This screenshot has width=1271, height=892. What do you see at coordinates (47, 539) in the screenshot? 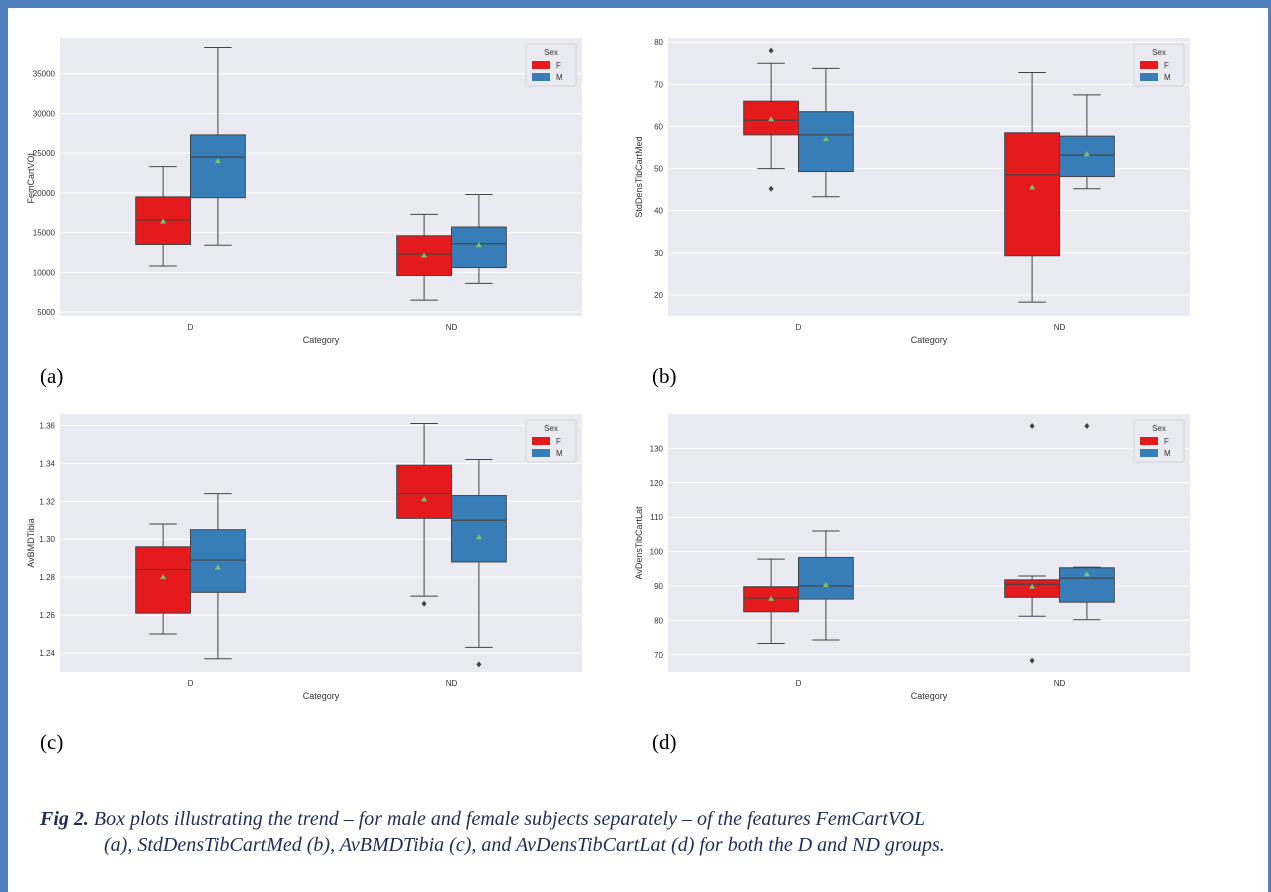
I see `y-tick-label: 1.30` at bounding box center [47, 539].